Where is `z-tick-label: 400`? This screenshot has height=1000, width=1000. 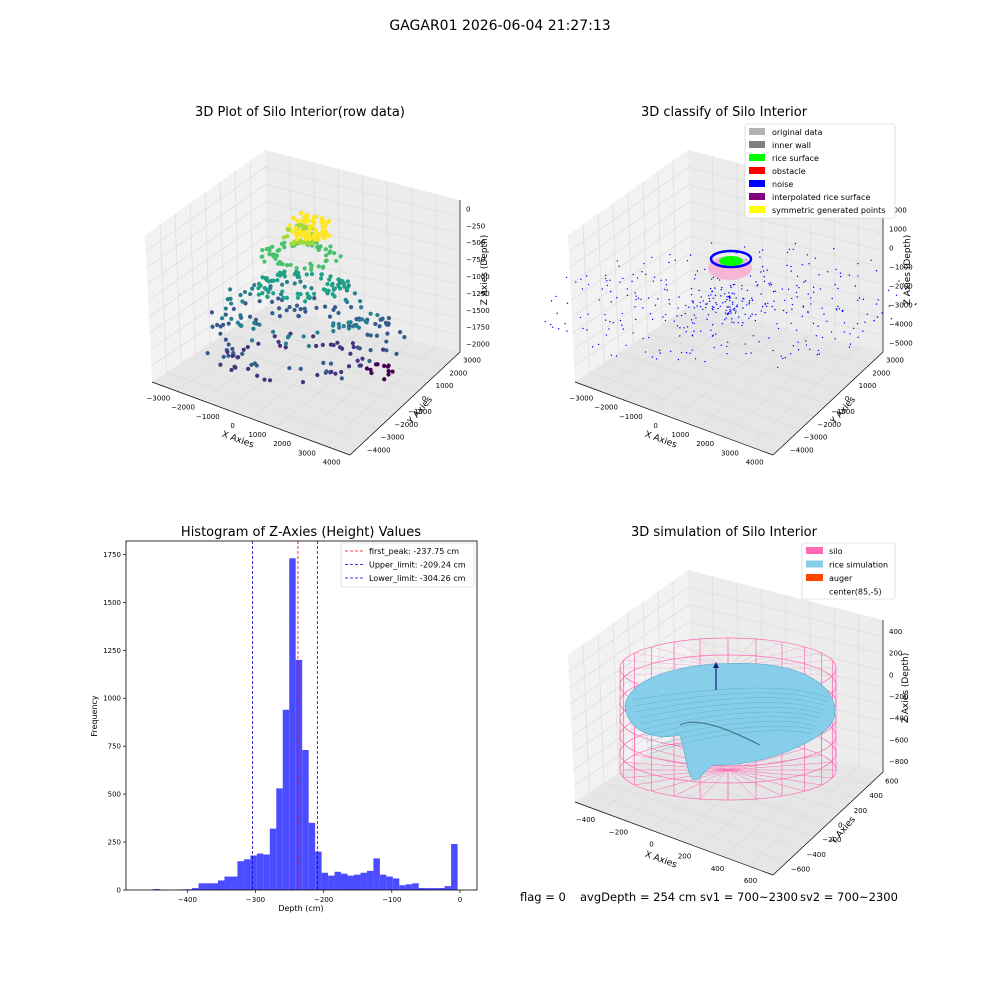 z-tick-label: 400 is located at coordinates (895, 632).